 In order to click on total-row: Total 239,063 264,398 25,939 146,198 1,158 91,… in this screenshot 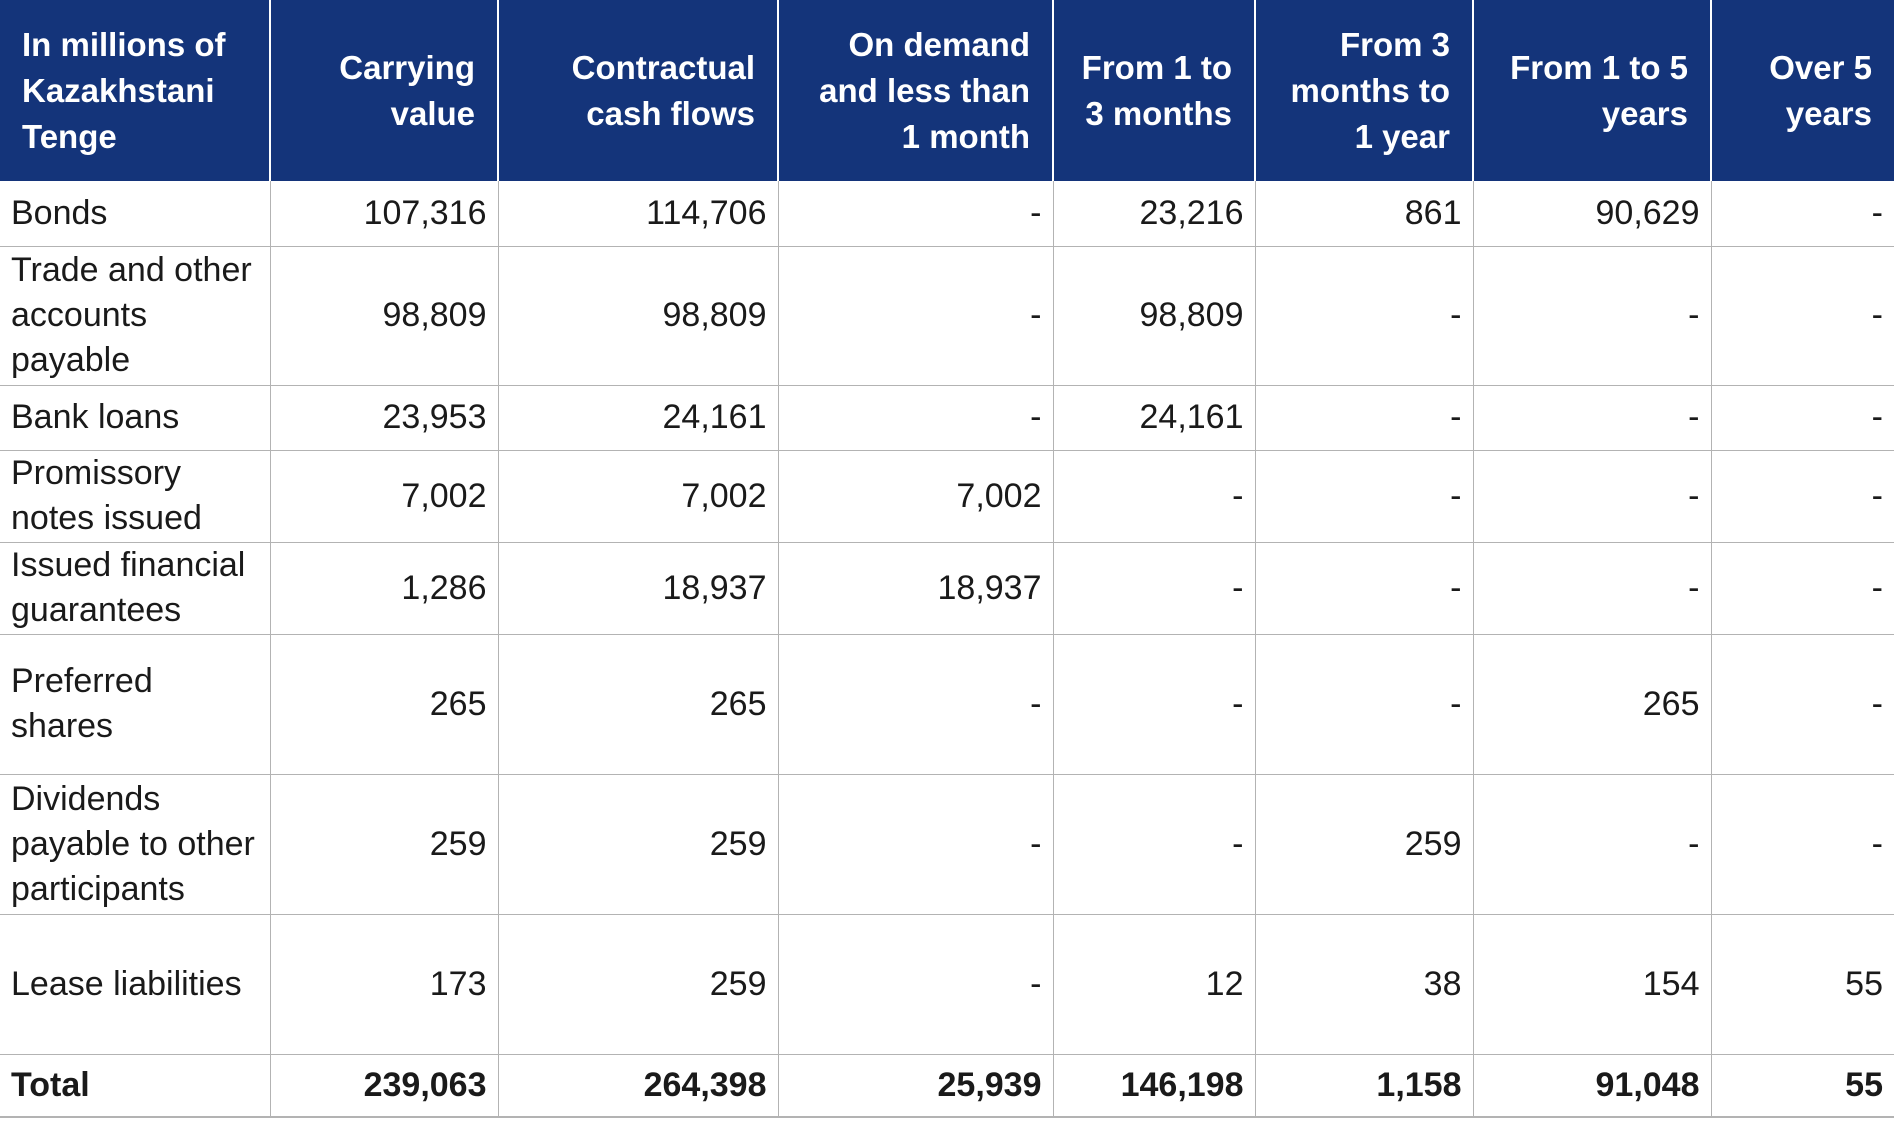, I will do `click(947, 1086)`.